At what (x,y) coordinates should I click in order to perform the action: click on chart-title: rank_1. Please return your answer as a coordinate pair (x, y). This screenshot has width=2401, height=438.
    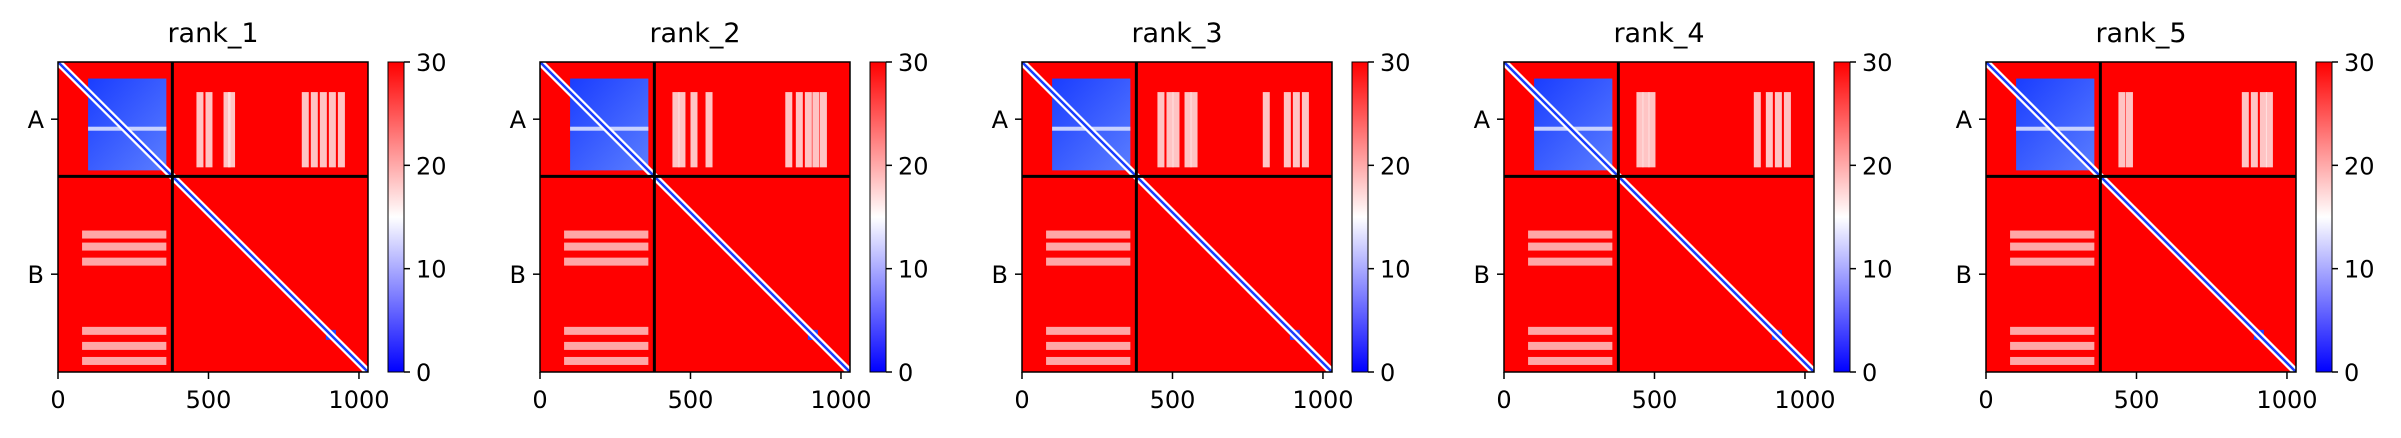
    Looking at the image, I should click on (212, 33).